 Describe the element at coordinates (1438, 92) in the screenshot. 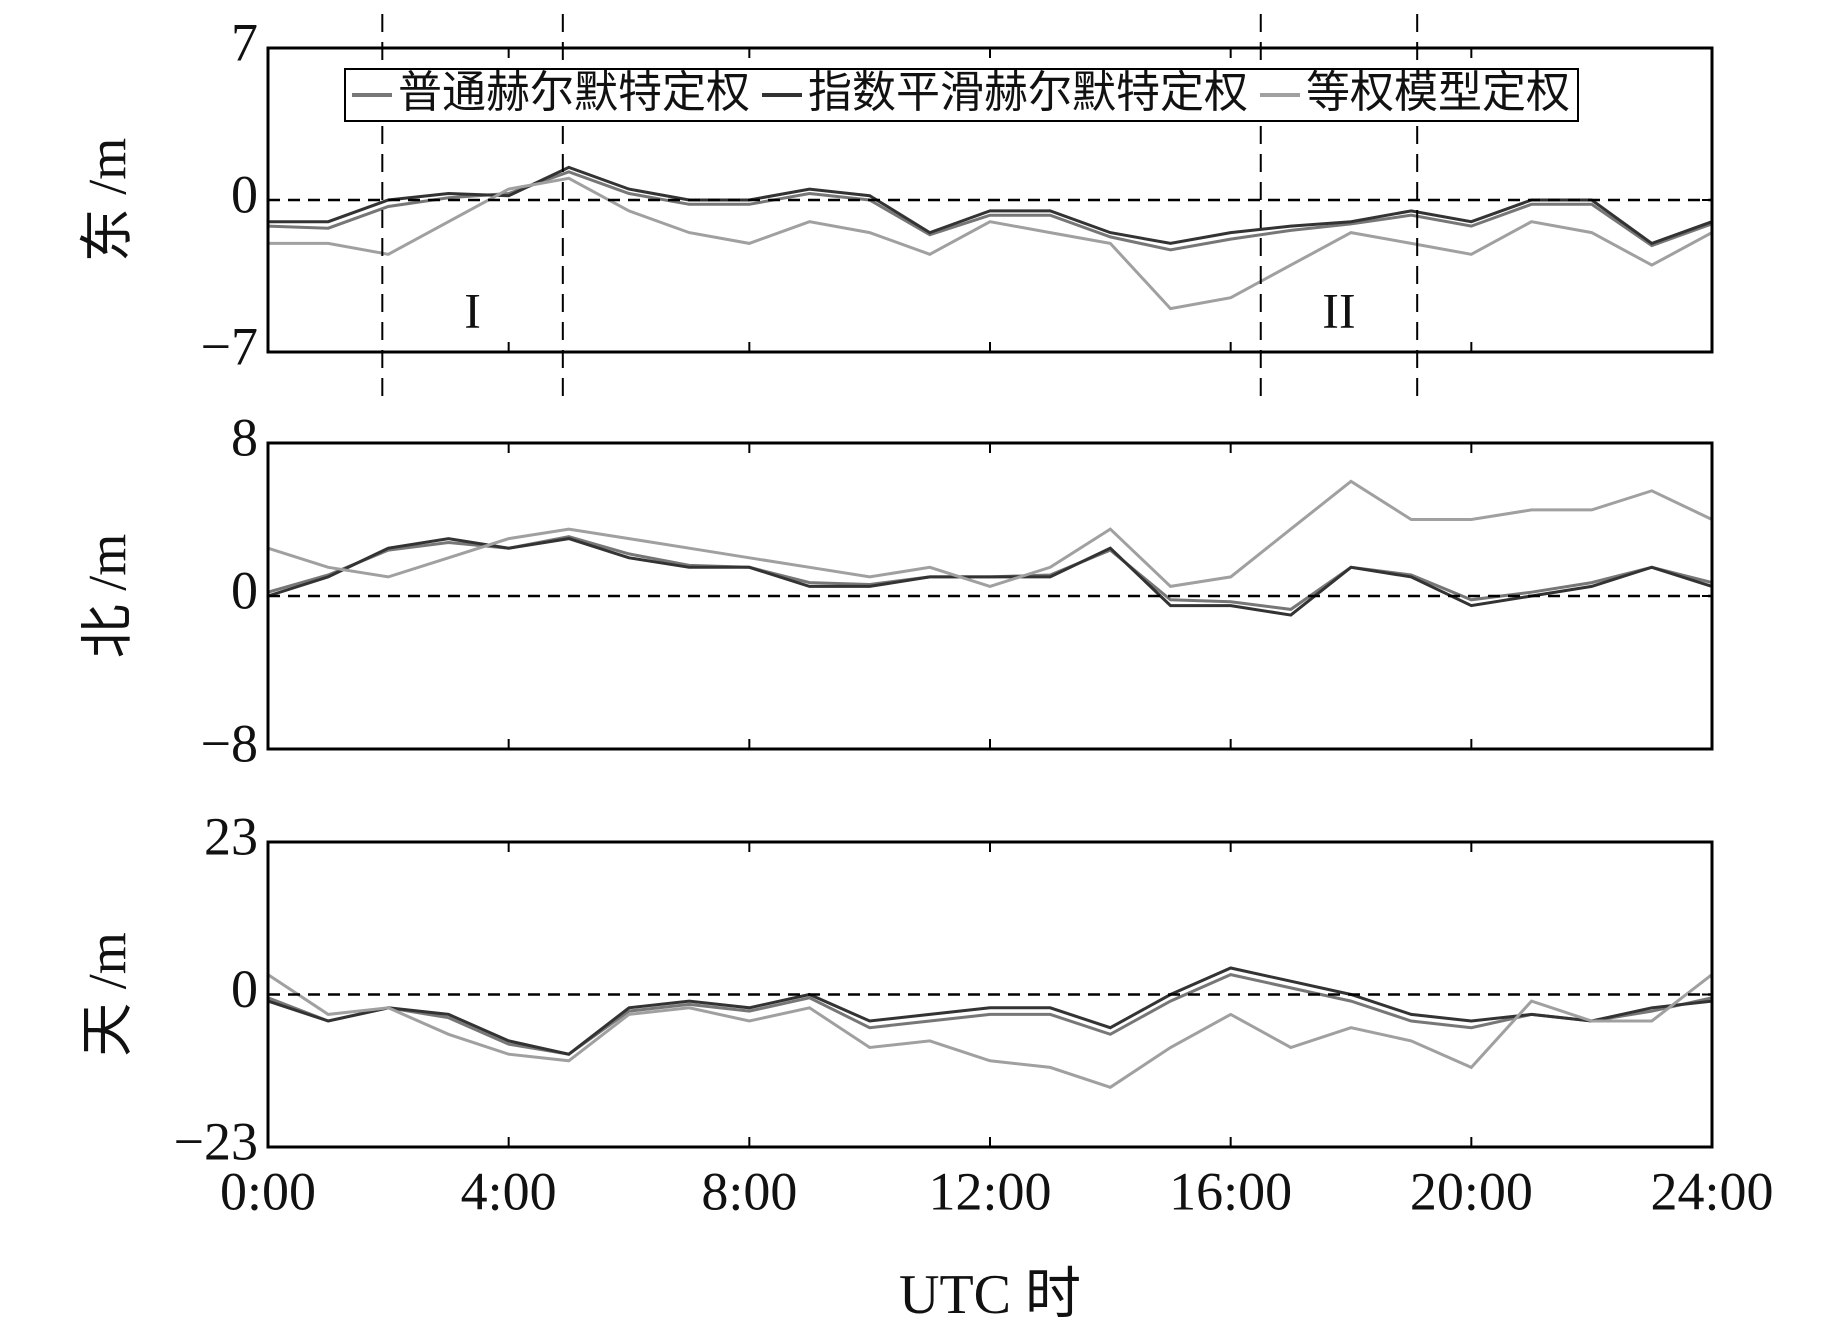

I see `legend-label: 等权模型定权` at that location.